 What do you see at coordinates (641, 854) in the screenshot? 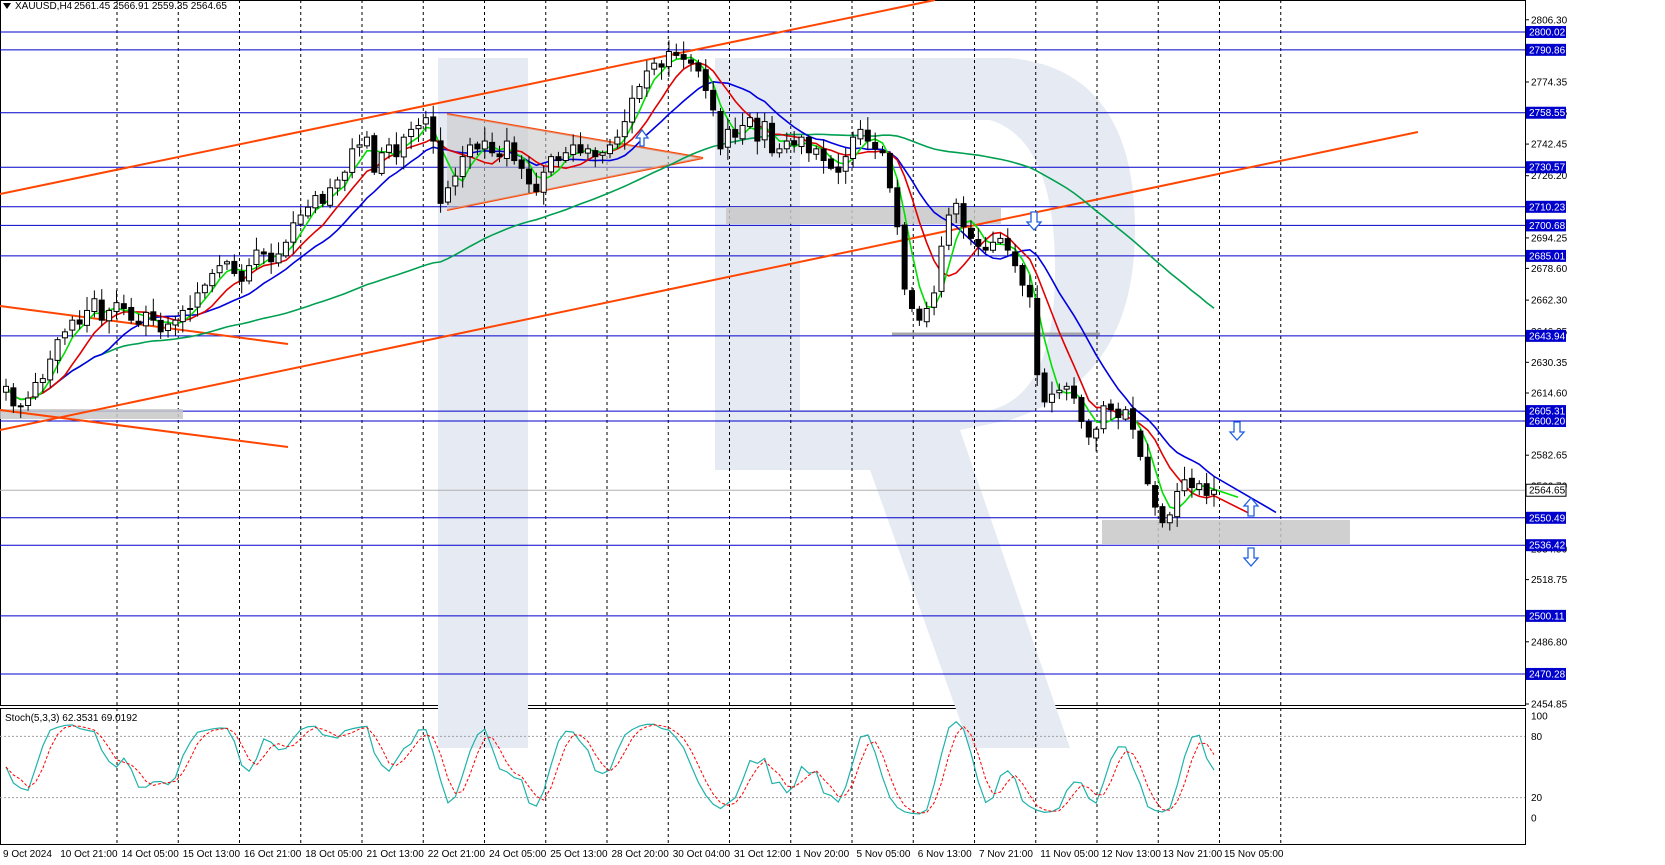
I see `time-label: 28 Oct 20:00` at bounding box center [641, 854].